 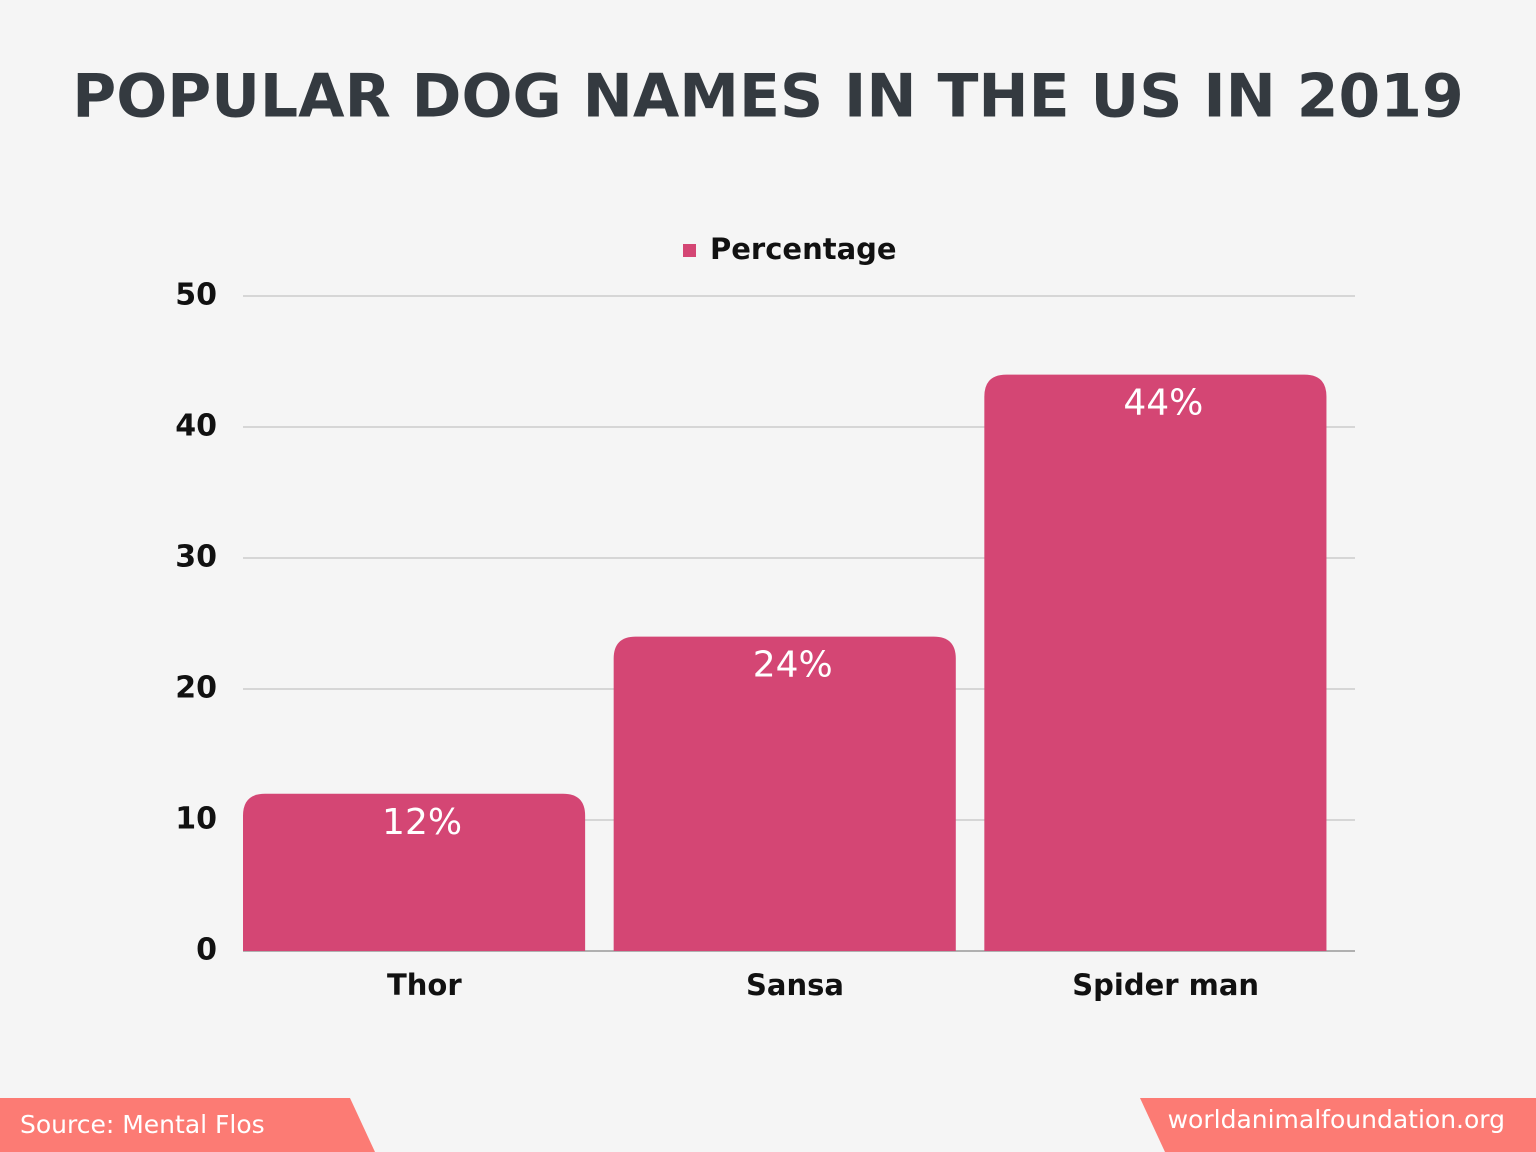 What do you see at coordinates (1165, 985) in the screenshot?
I see `x-tick-label: Spider man` at bounding box center [1165, 985].